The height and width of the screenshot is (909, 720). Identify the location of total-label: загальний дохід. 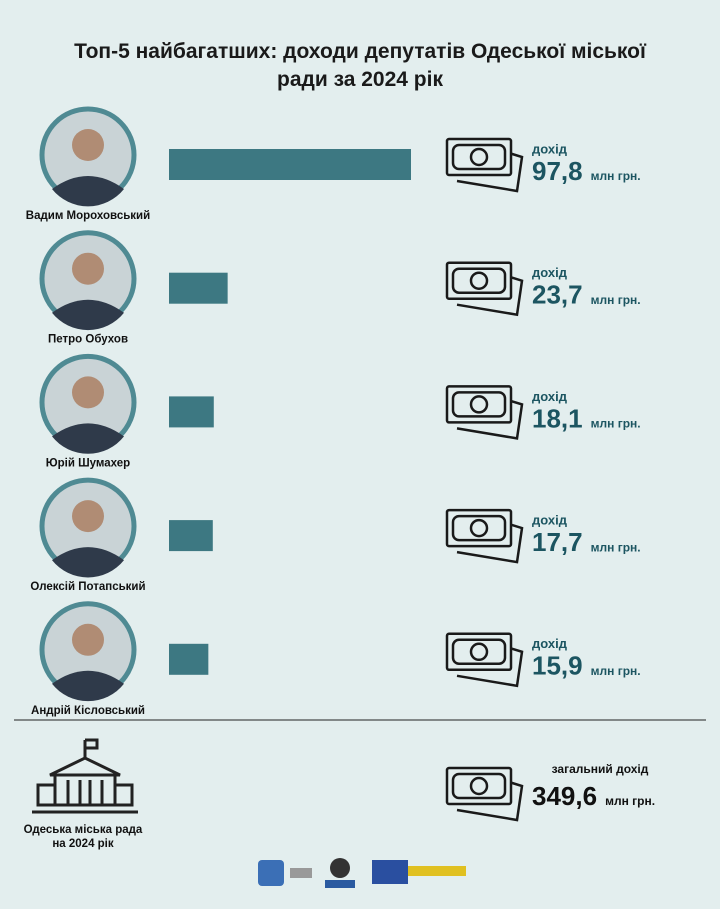
(600, 769).